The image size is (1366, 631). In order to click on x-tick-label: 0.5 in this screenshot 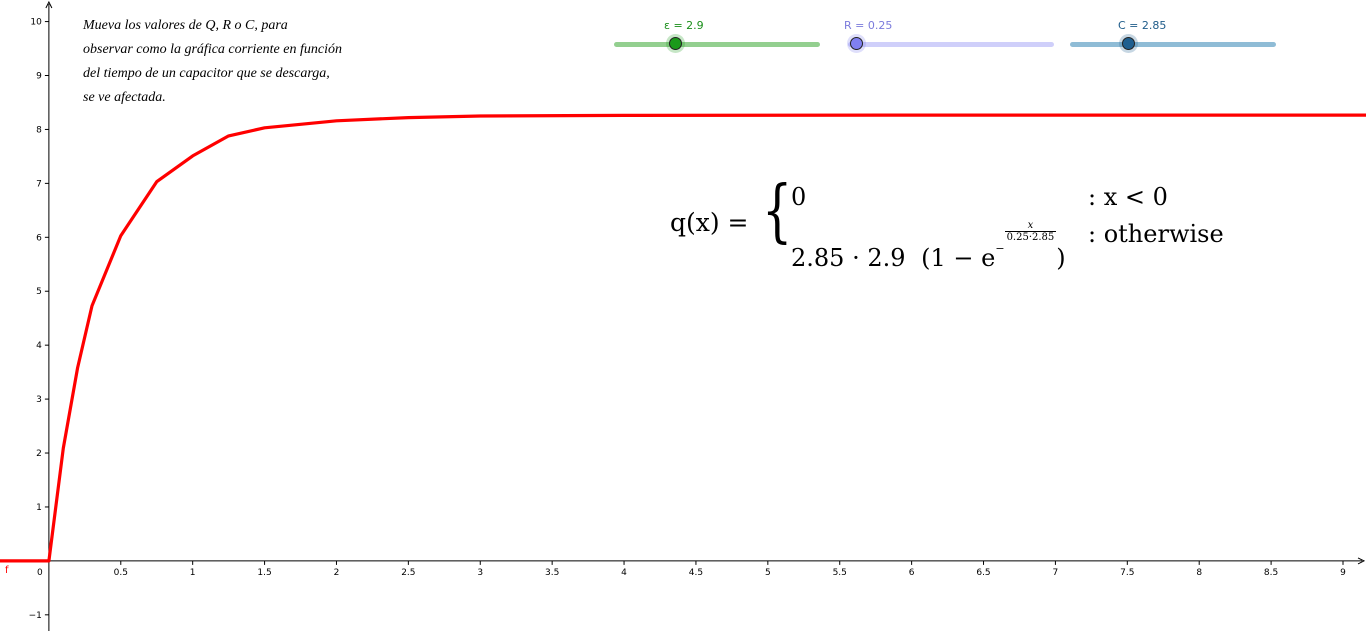, I will do `click(121, 573)`.